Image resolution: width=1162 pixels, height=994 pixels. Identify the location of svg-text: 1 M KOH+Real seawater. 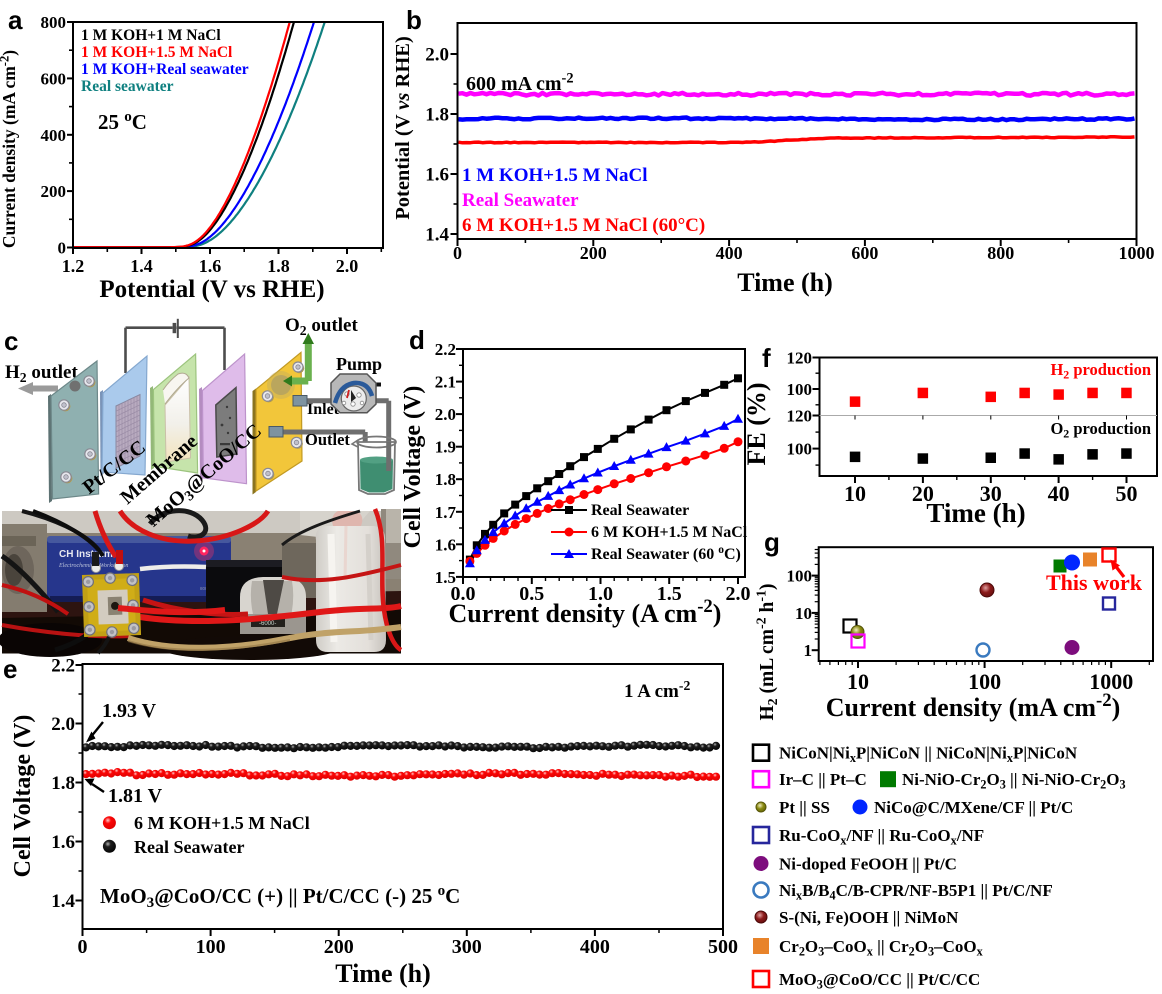
(165, 69).